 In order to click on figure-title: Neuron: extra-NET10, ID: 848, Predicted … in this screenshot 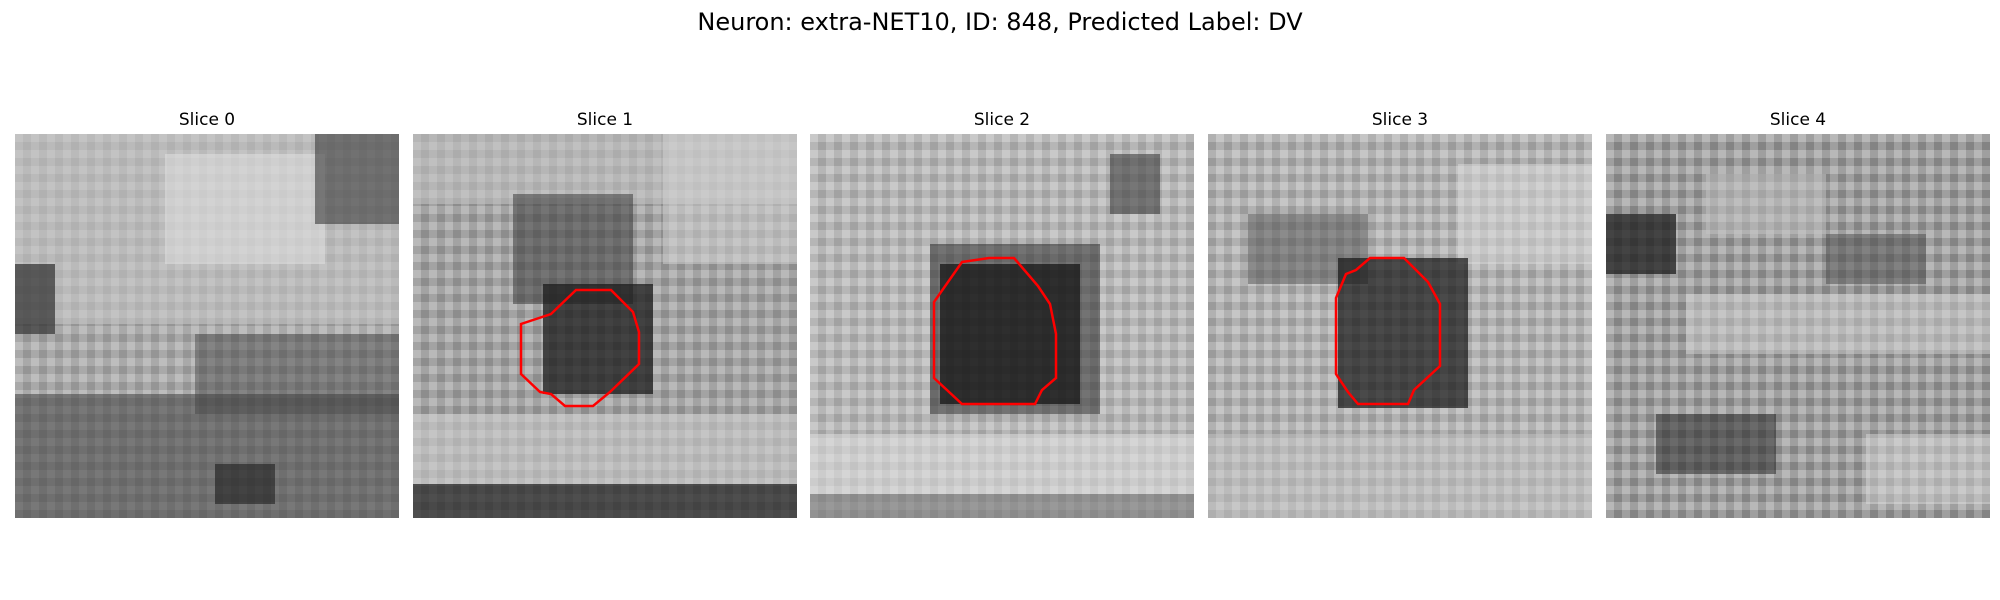, I will do `click(1000, 22)`.